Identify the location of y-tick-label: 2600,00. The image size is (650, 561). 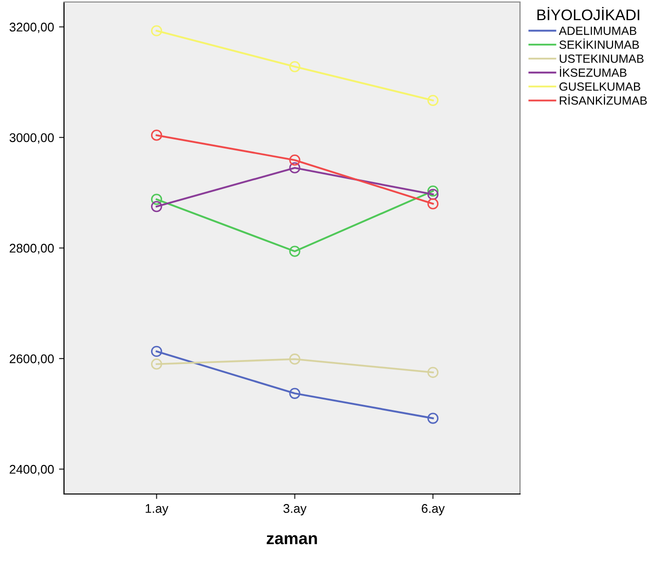
(32, 359).